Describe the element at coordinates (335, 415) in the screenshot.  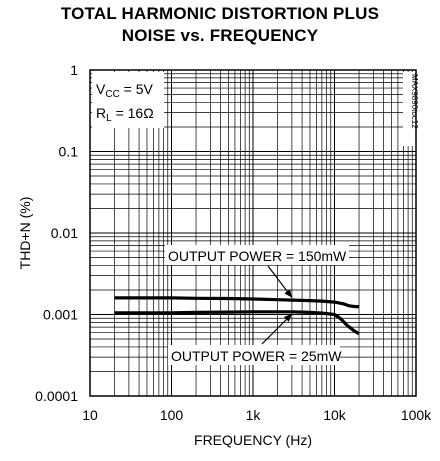
I see `x-tick-label: 10k` at that location.